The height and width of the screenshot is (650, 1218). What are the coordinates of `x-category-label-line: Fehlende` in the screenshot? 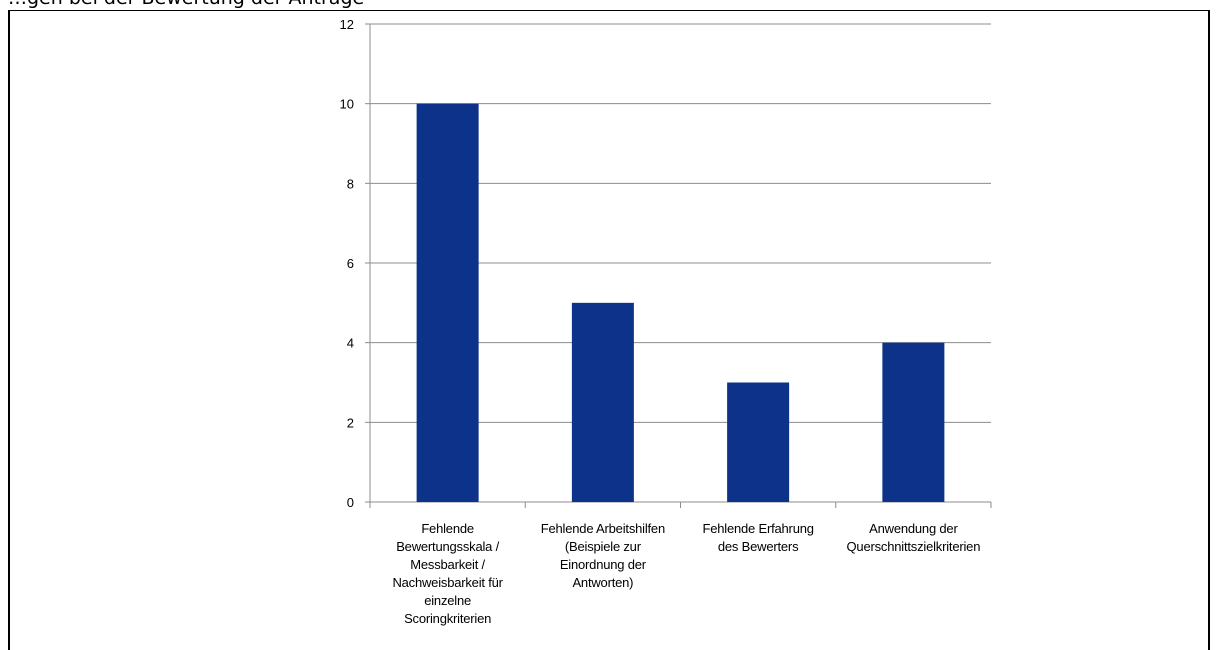 It's located at (447, 528).